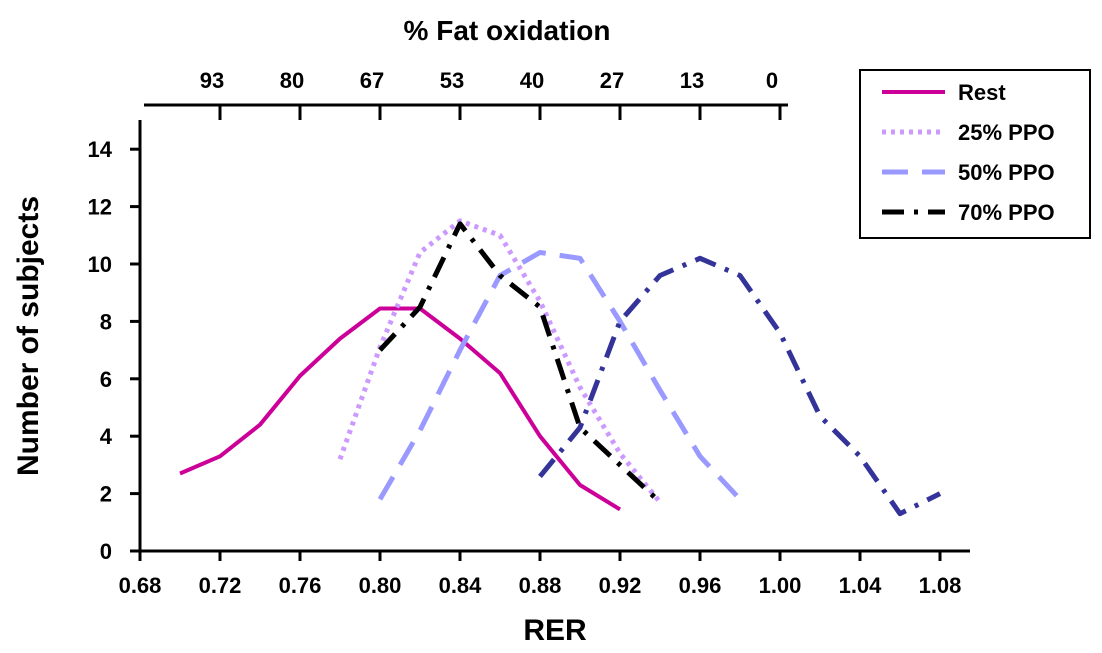 Image resolution: width=1102 pixels, height=653 pixels. I want to click on x-tick-label: 1.04, so click(861, 585).